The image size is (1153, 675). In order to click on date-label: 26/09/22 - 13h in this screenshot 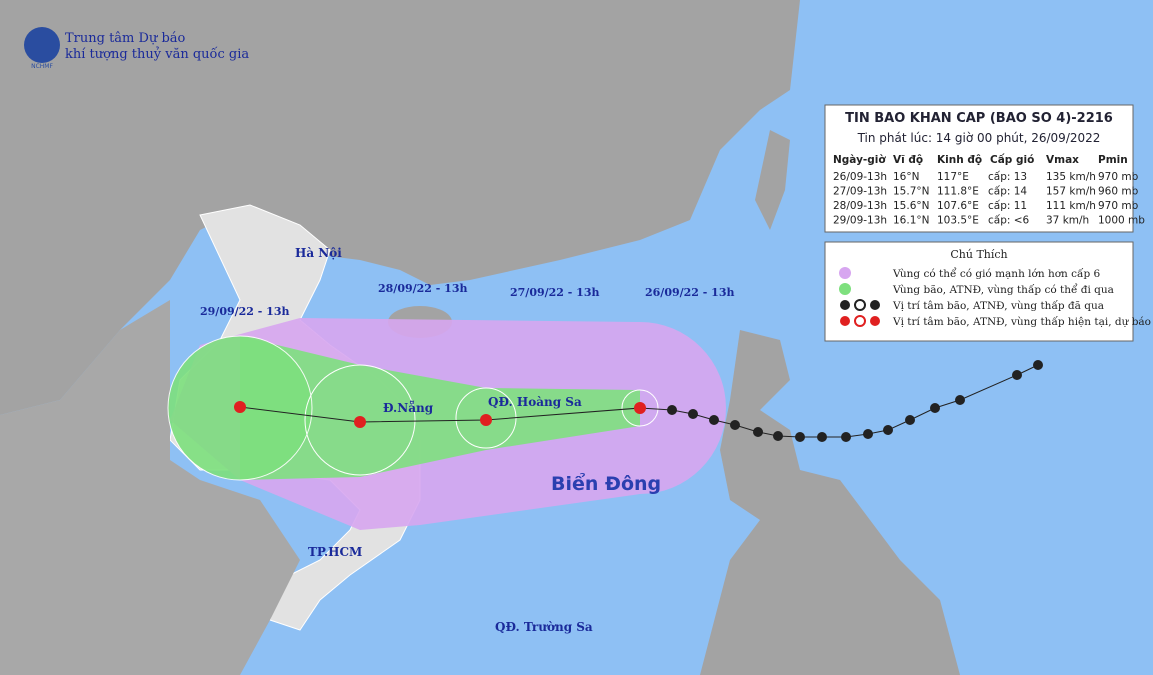, I will do `click(690, 292)`.